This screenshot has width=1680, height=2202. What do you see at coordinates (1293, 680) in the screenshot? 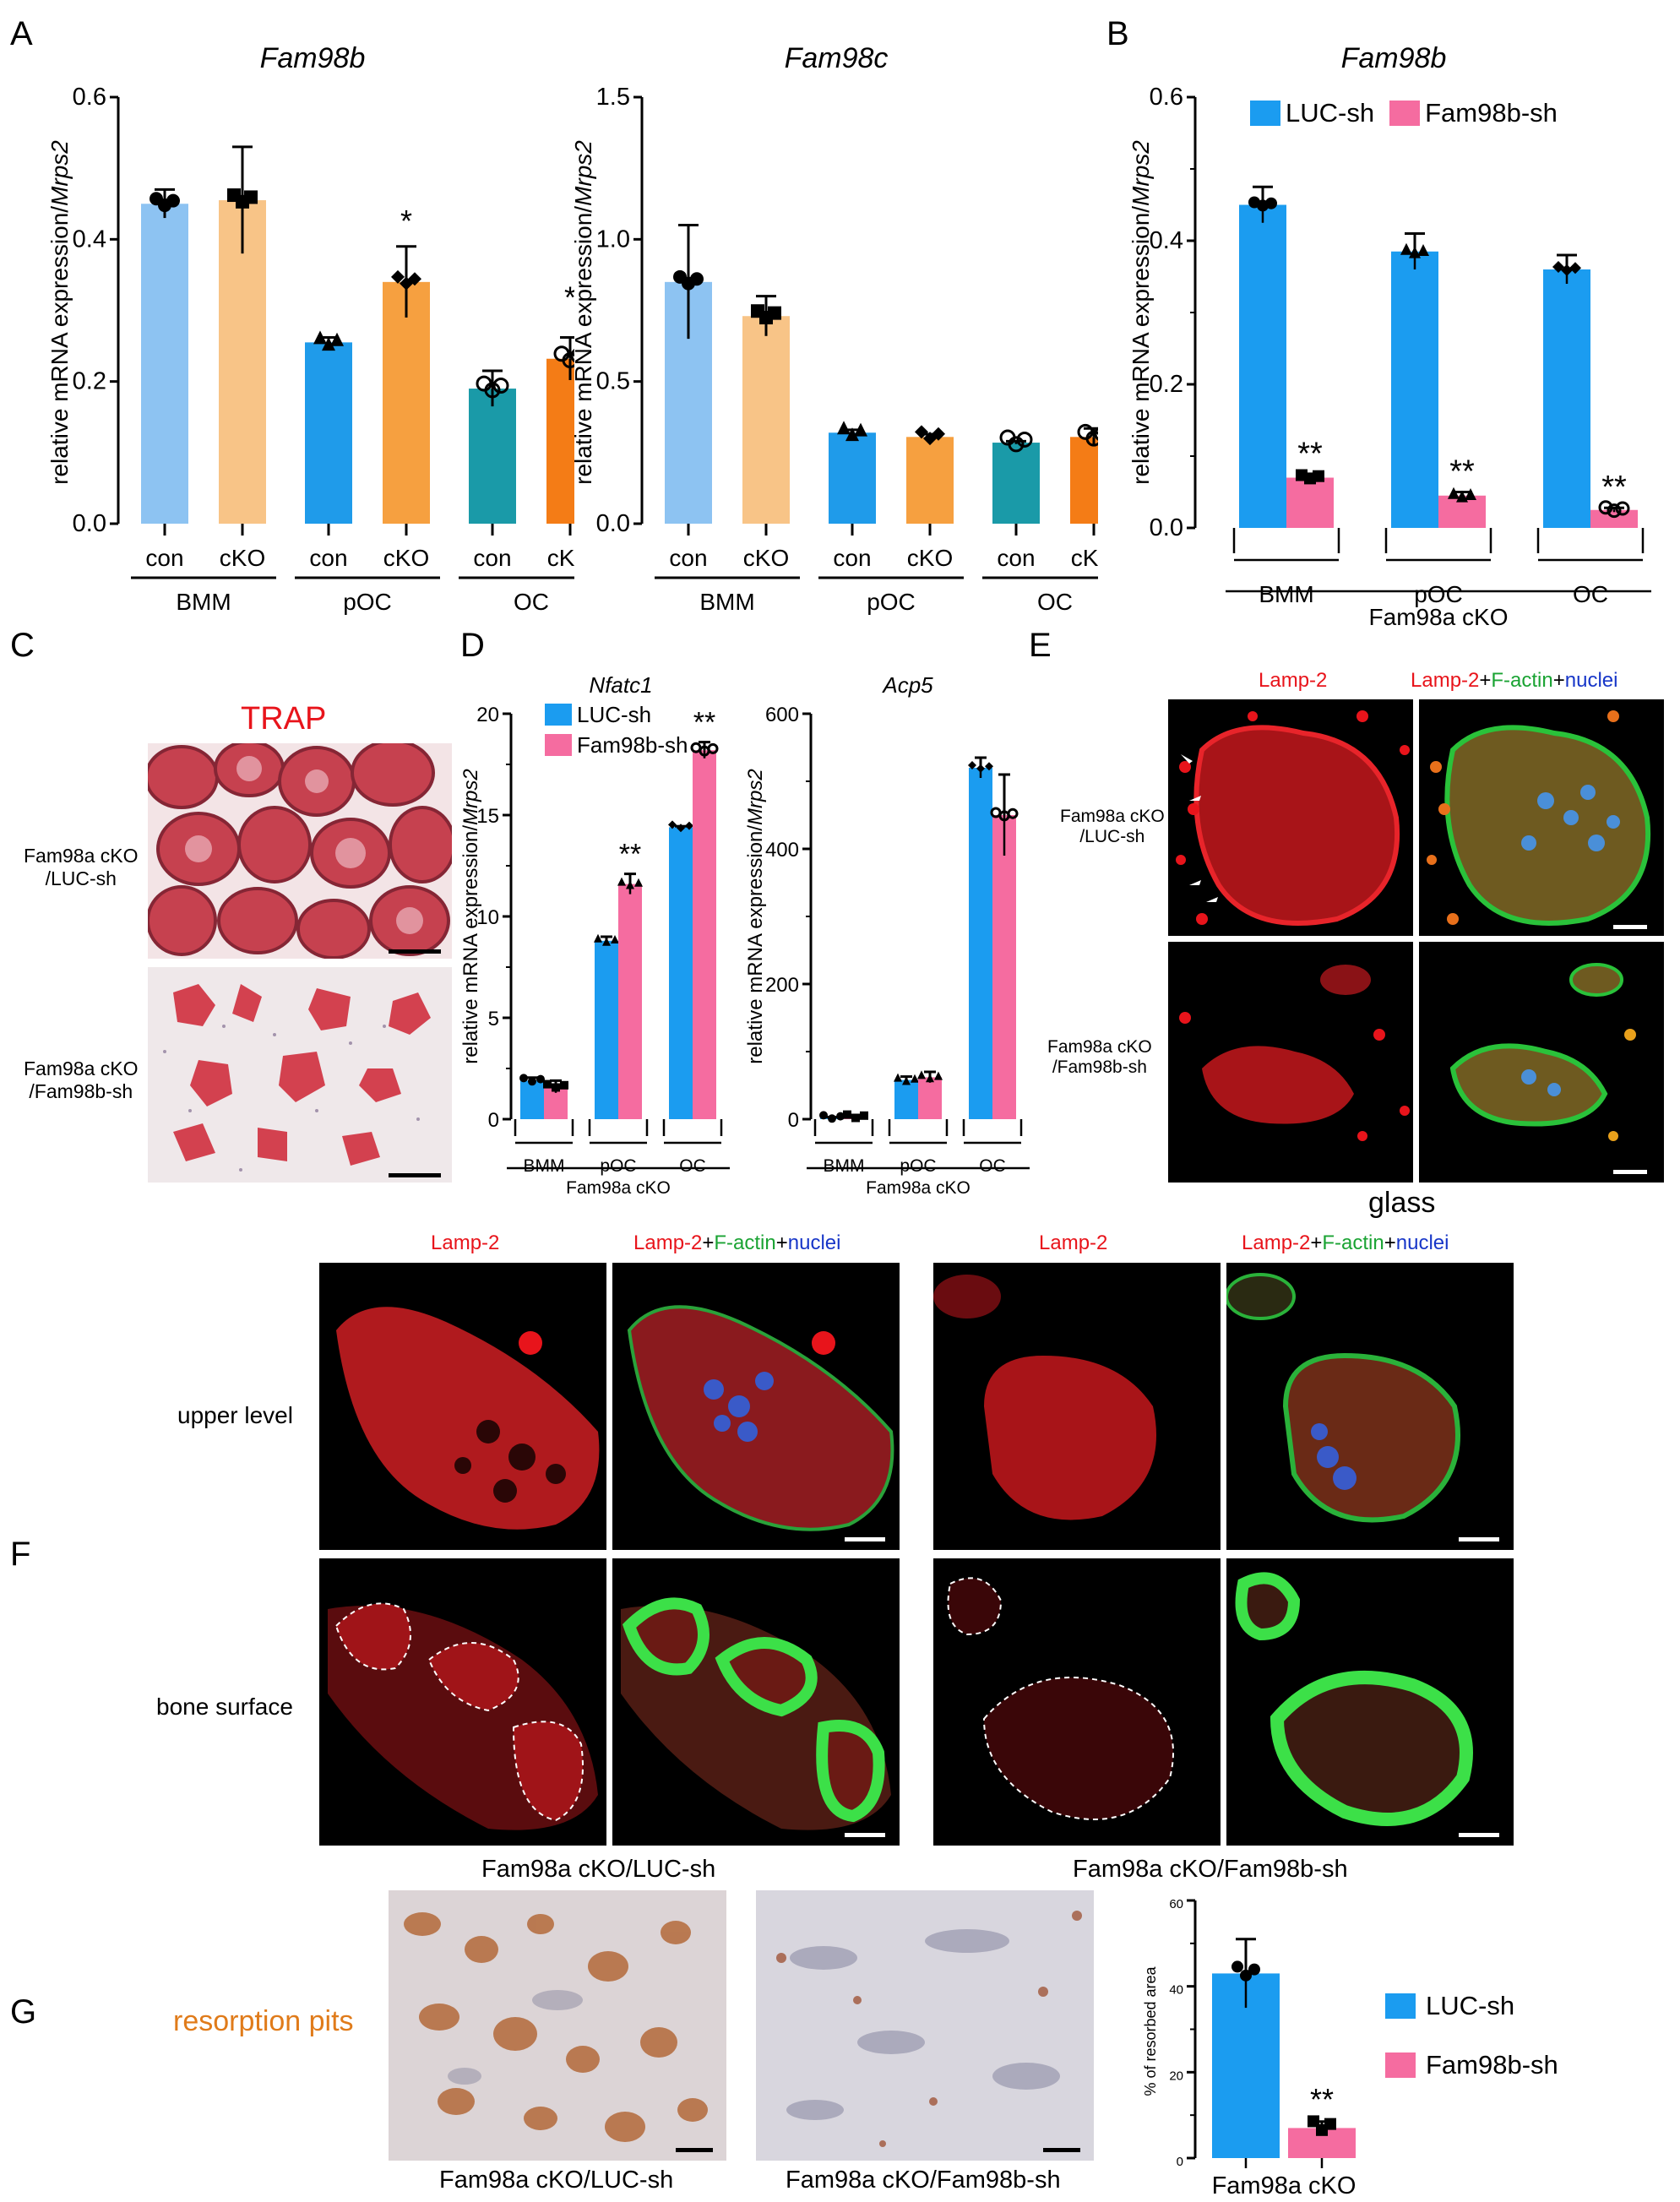
I see `panel-e-col1-header: Lamp-2` at bounding box center [1293, 680].